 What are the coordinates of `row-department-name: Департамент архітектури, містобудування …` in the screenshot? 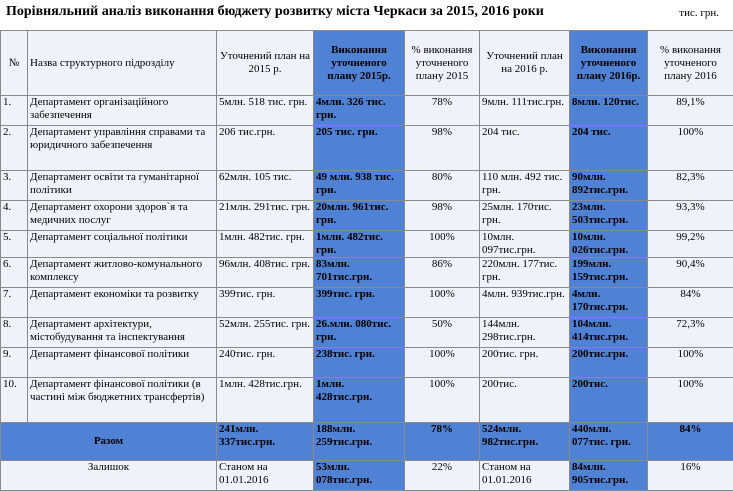 It's located at (122, 333).